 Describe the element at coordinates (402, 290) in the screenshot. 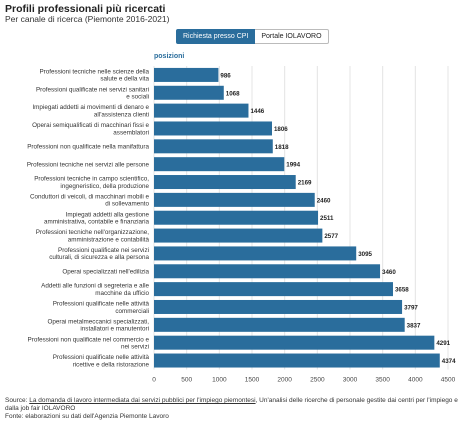

I see `bar-value-label: 3658` at that location.